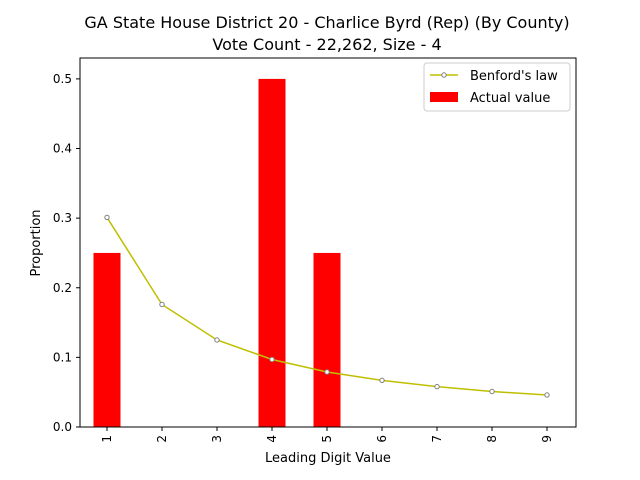 The height and width of the screenshot is (480, 640). What do you see at coordinates (444, 97) in the screenshot?
I see `legend-bar-swatch` at bounding box center [444, 97].